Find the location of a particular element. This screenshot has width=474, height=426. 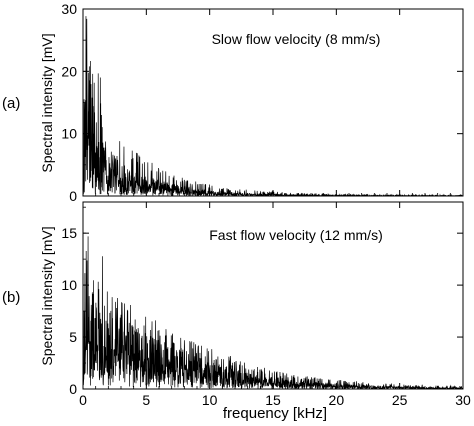

y-tick-label: 30 is located at coordinates (69, 9).